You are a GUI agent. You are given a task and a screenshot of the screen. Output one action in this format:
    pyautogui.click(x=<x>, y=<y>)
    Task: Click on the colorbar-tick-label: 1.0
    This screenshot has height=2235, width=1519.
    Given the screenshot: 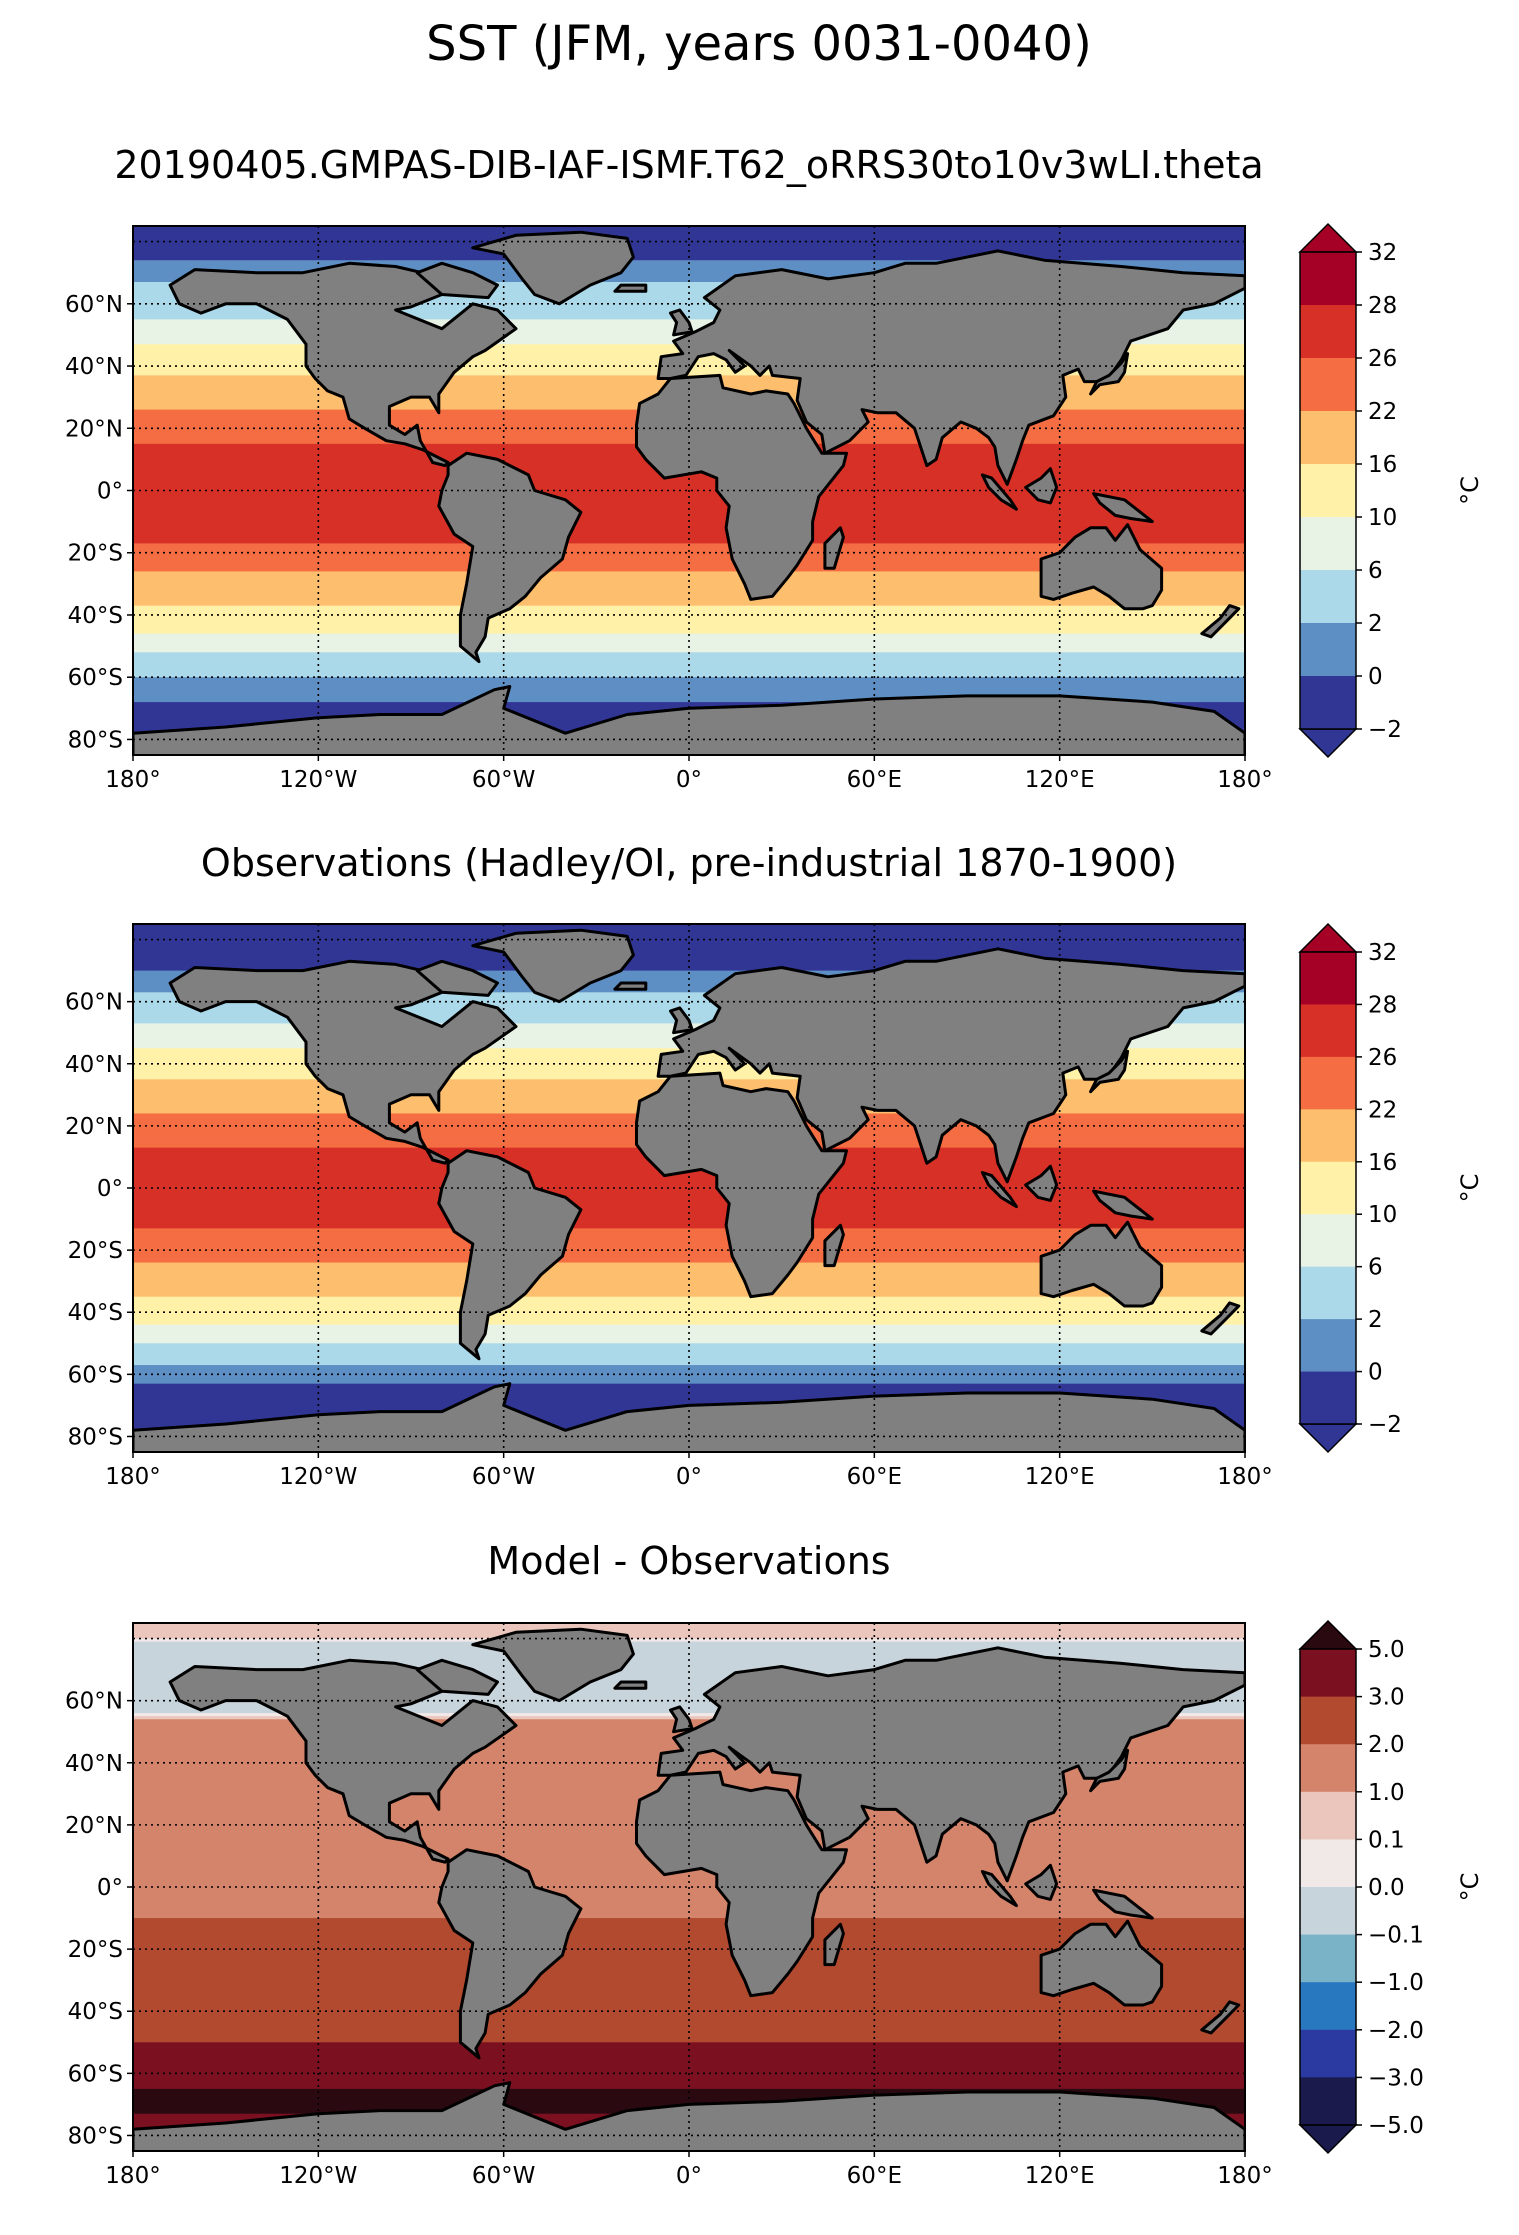 What is the action you would take?
    pyautogui.click(x=1386, y=1793)
    